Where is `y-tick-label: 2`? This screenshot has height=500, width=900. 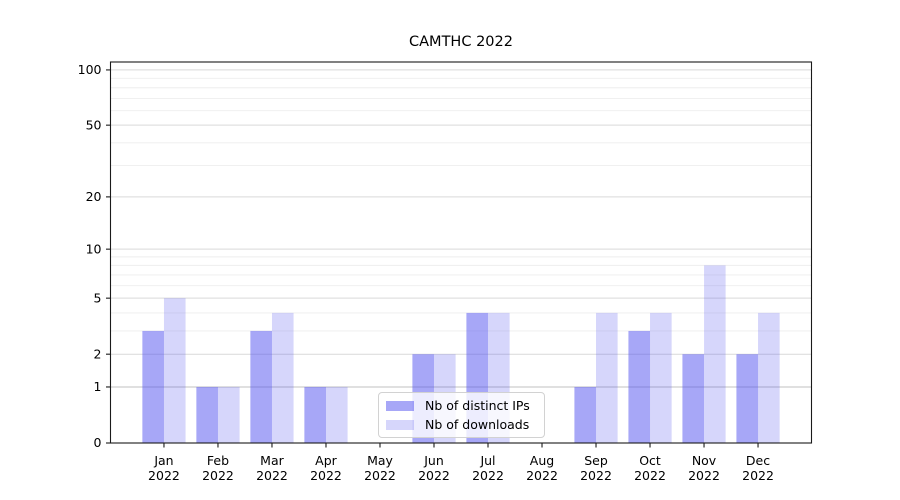 y-tick-label: 2 is located at coordinates (98, 353).